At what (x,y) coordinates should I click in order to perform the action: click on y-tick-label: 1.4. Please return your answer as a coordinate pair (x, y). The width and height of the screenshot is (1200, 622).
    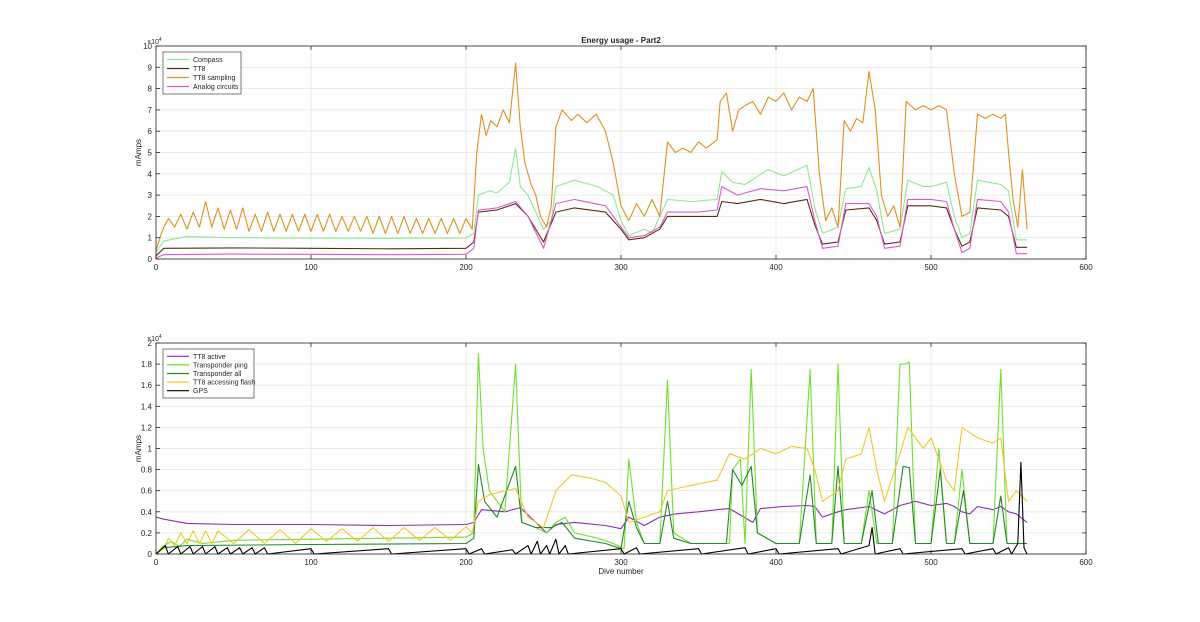
    Looking at the image, I should click on (147, 406).